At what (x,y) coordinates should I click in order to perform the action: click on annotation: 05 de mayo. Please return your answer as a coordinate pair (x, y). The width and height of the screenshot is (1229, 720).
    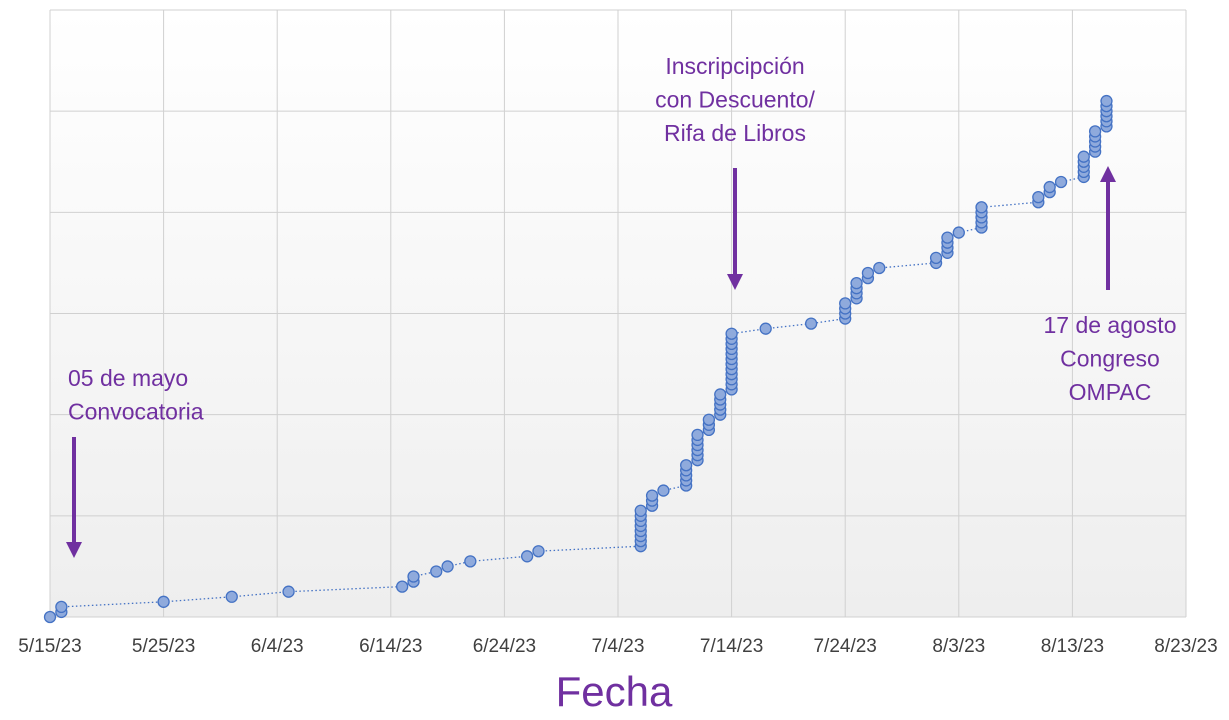
    Looking at the image, I should click on (128, 378).